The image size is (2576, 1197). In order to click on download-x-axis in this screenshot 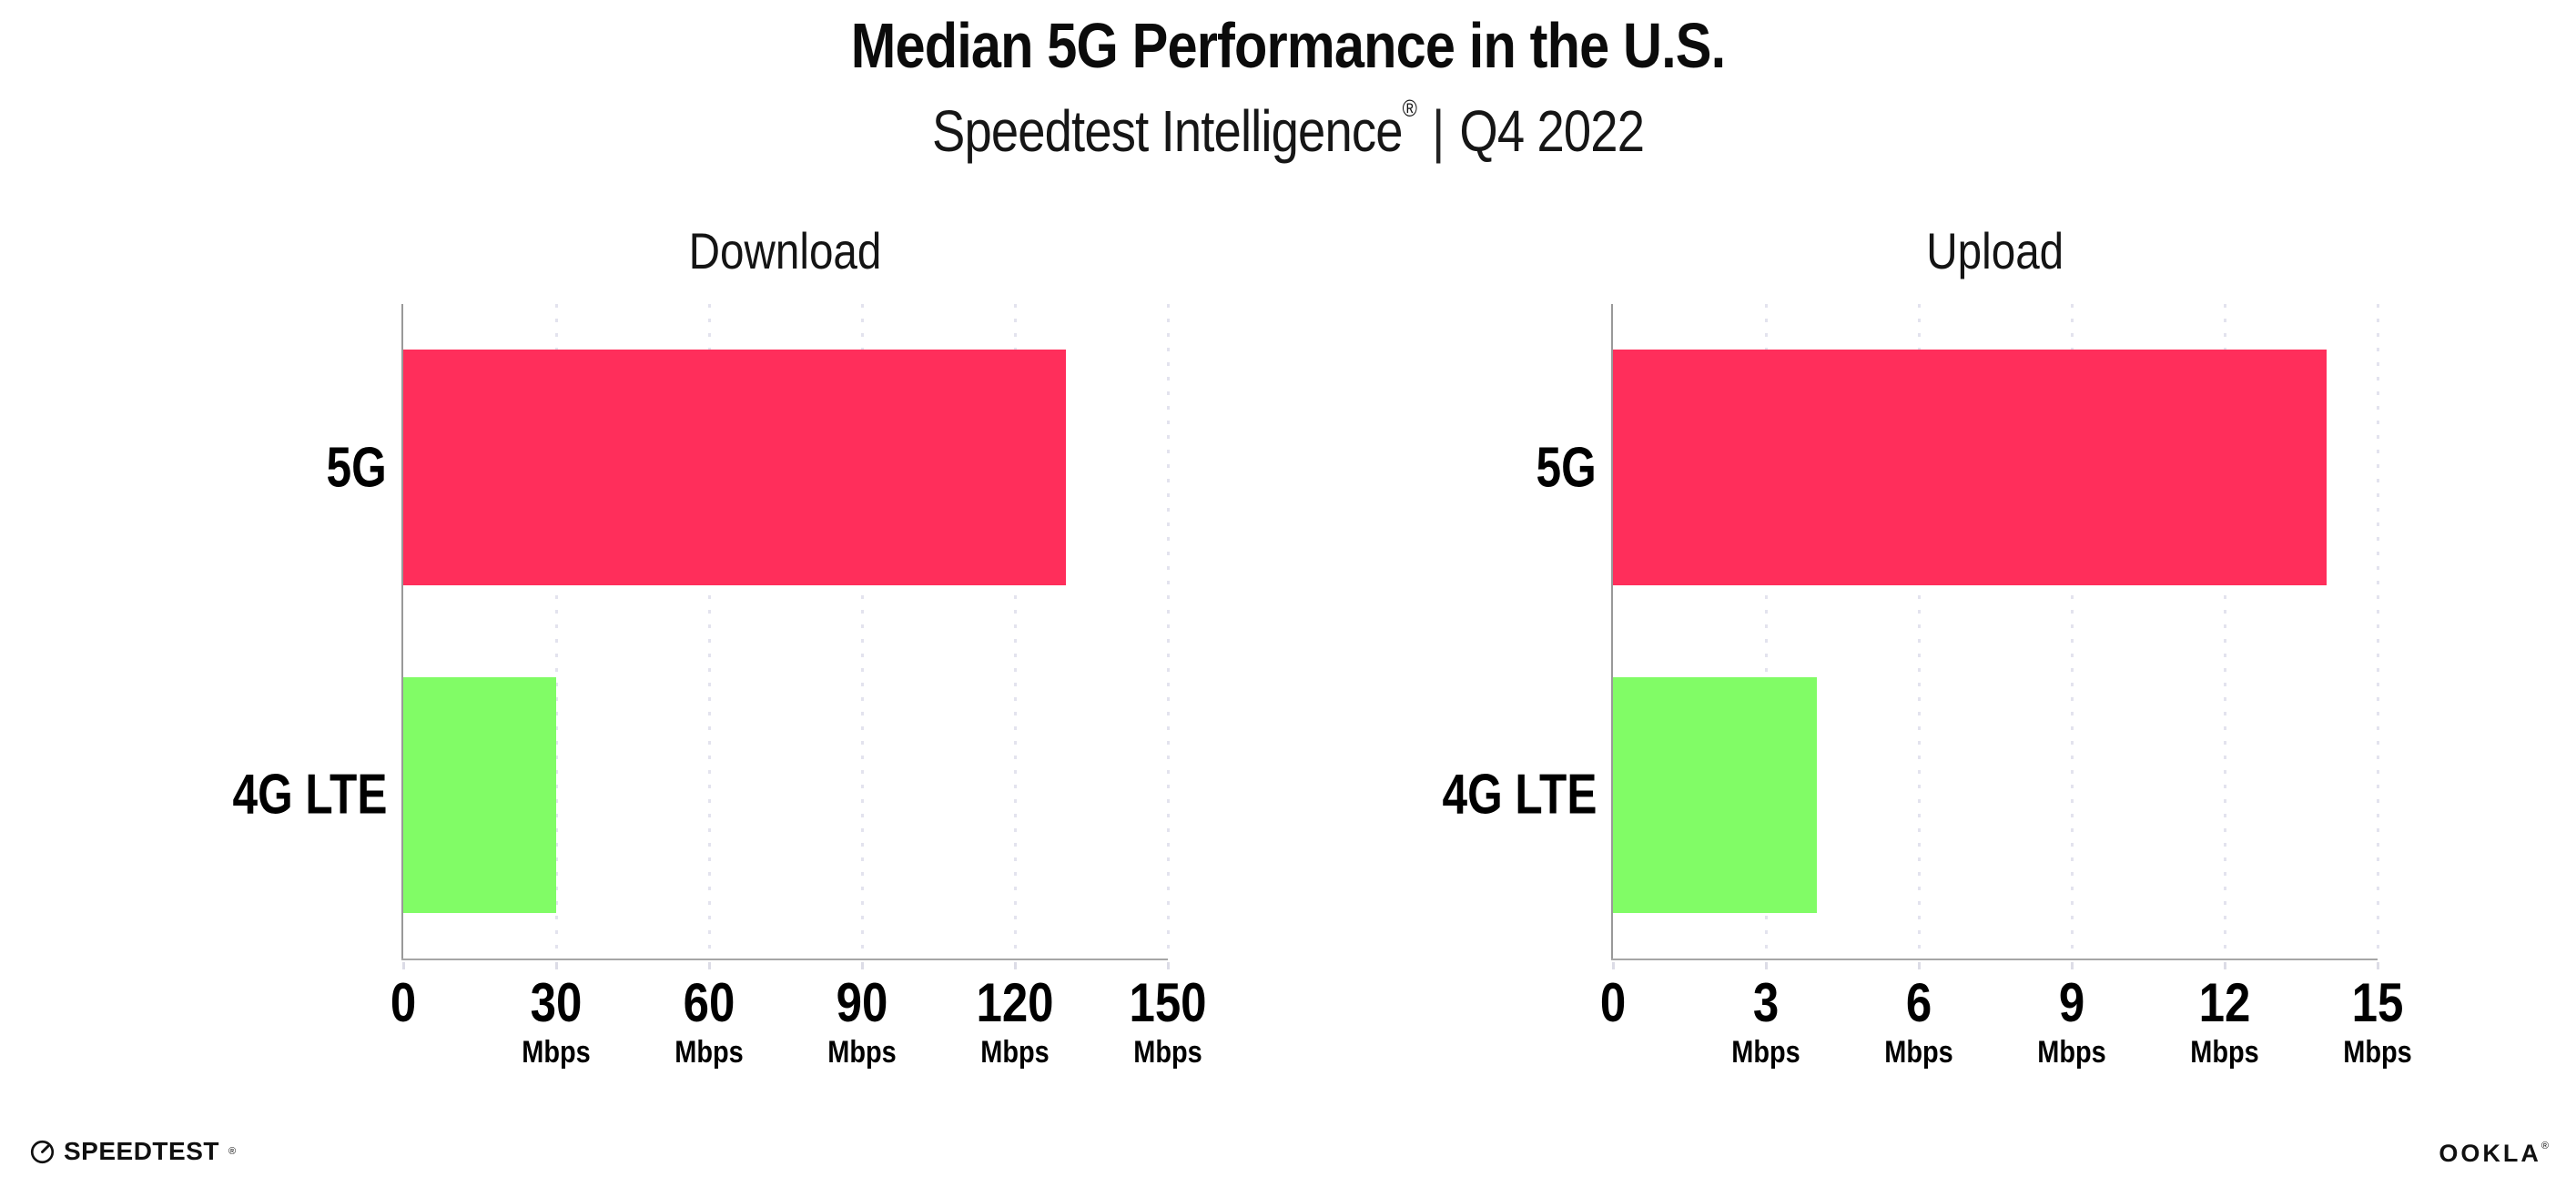, I will do `click(784, 960)`.